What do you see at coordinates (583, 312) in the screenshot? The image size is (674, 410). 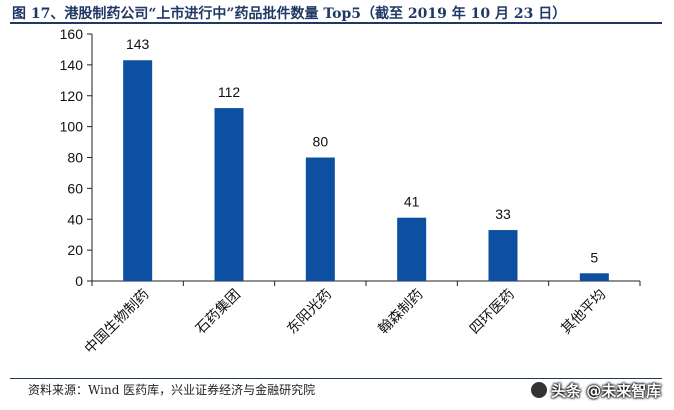 I see `x-category-label: 其他平均` at bounding box center [583, 312].